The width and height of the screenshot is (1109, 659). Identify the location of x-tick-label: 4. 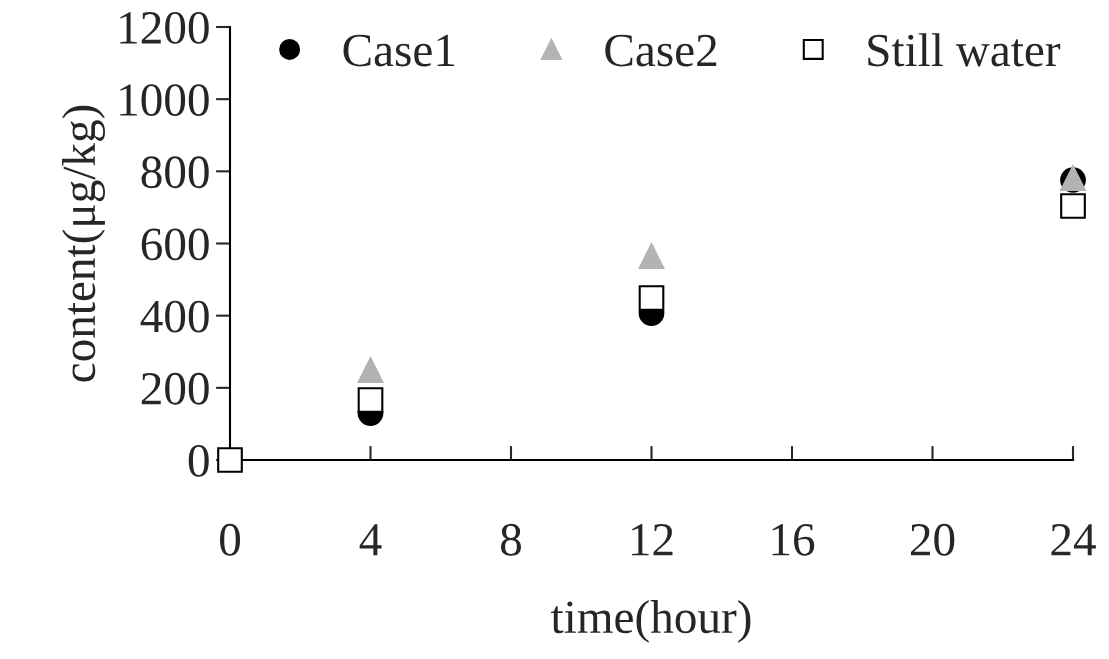
(370, 540).